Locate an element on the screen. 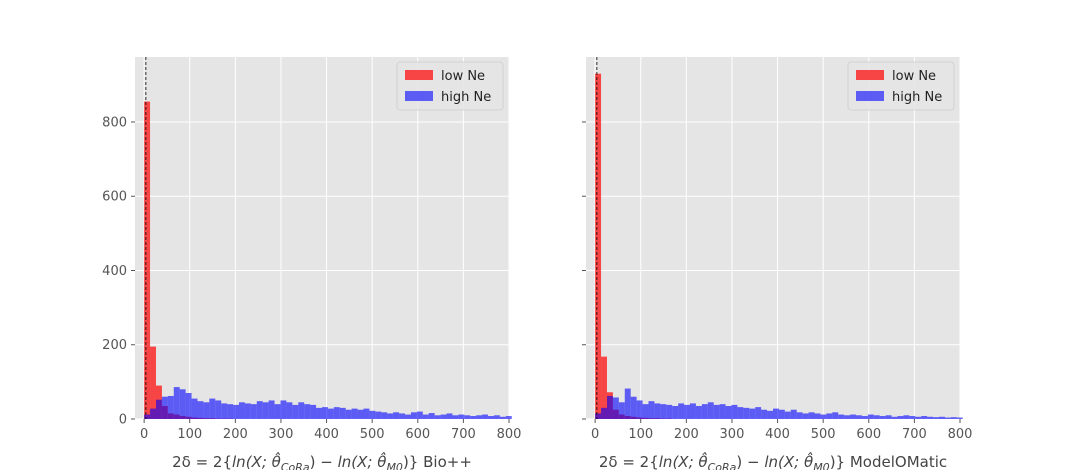 Image resolution: width=1067 pixels, height=470 pixels. x-tick-label: 0 is located at coordinates (595, 434).